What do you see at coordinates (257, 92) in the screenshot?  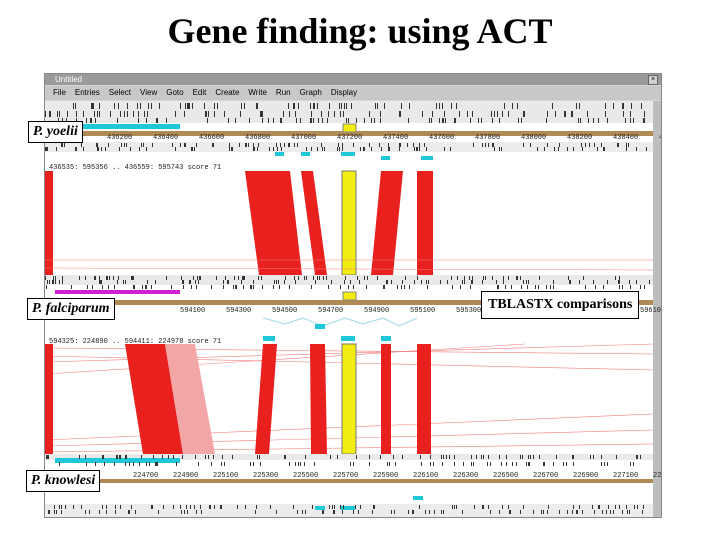 I see `menu-write: Write` at bounding box center [257, 92].